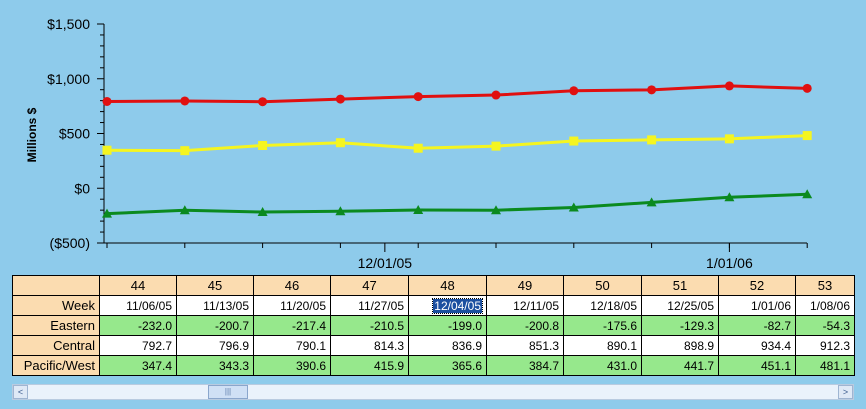 The image size is (866, 409). What do you see at coordinates (385, 263) in the screenshot?
I see `x-tick-label: 12/01/05` at bounding box center [385, 263].